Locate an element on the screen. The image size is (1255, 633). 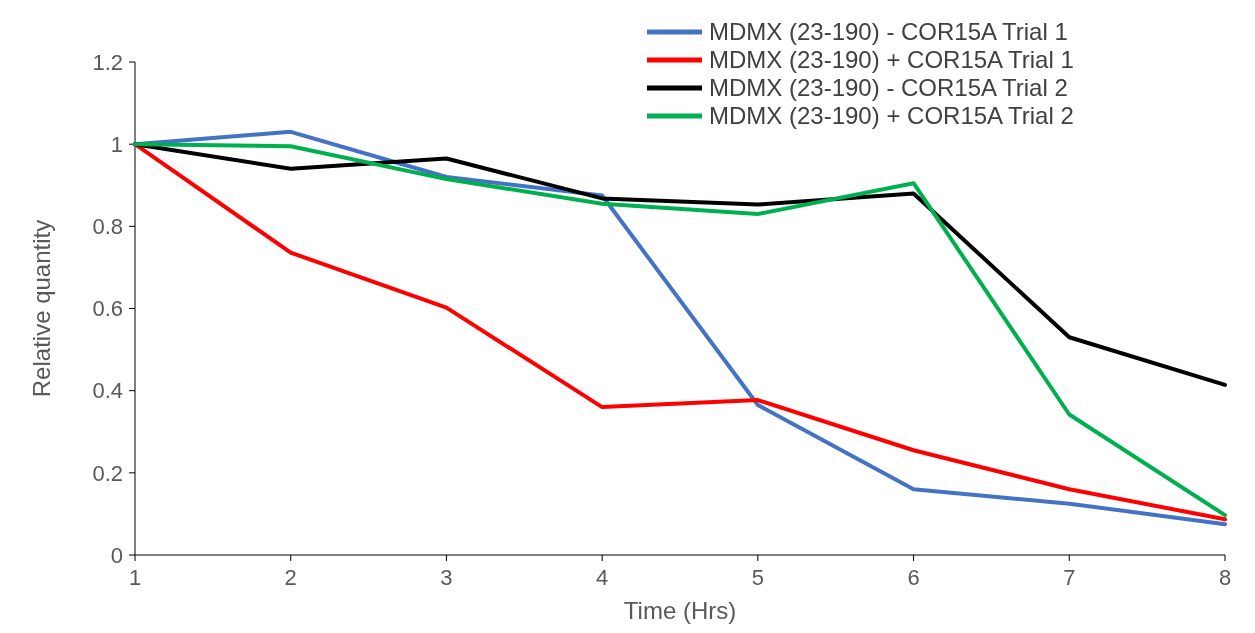
legend-label: MDMX (23-190) - COR15A Trial 2 is located at coordinates (888, 88).